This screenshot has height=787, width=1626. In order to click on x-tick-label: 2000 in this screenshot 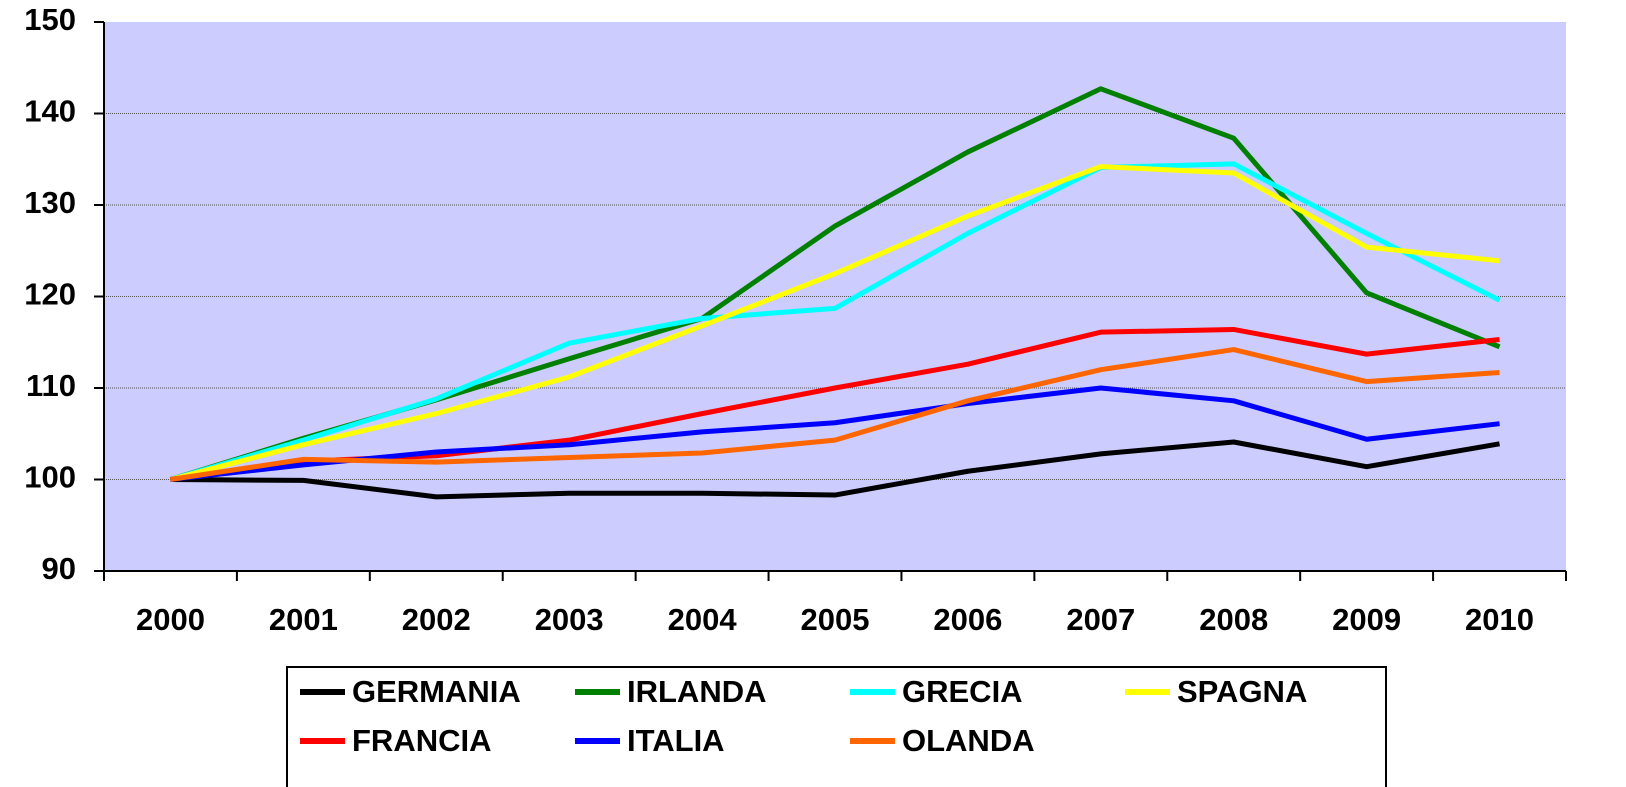, I will do `click(170, 619)`.